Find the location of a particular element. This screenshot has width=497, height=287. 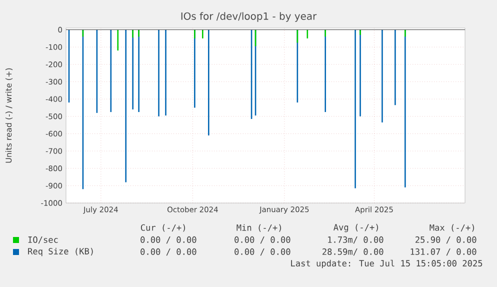

text: Min (-/+) is located at coordinates (259, 228).